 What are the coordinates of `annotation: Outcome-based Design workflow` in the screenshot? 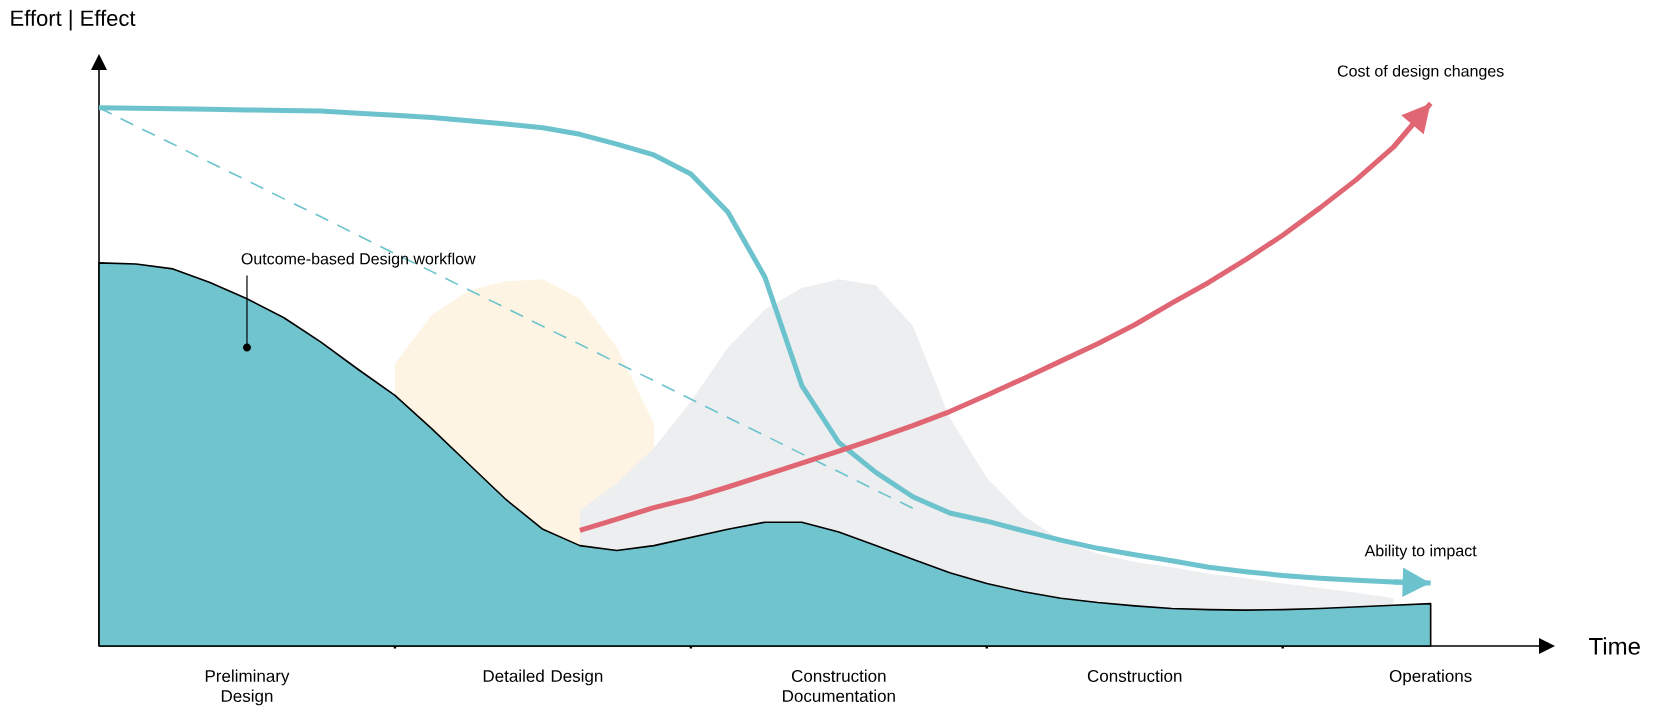 It's located at (358, 260).